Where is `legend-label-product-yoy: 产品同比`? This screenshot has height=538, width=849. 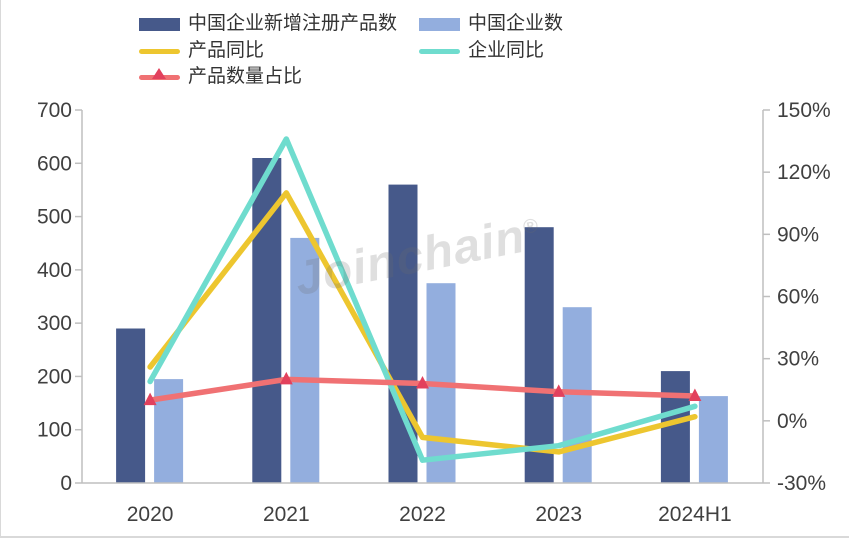 legend-label-product-yoy: 产品同比 is located at coordinates (226, 50).